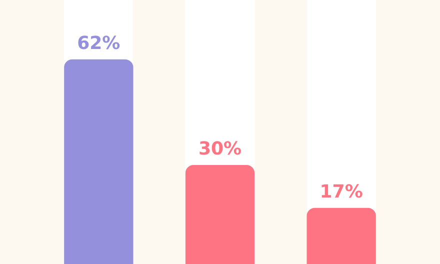  What do you see at coordinates (98, 43) in the screenshot?
I see `data-label: 62%` at bounding box center [98, 43].